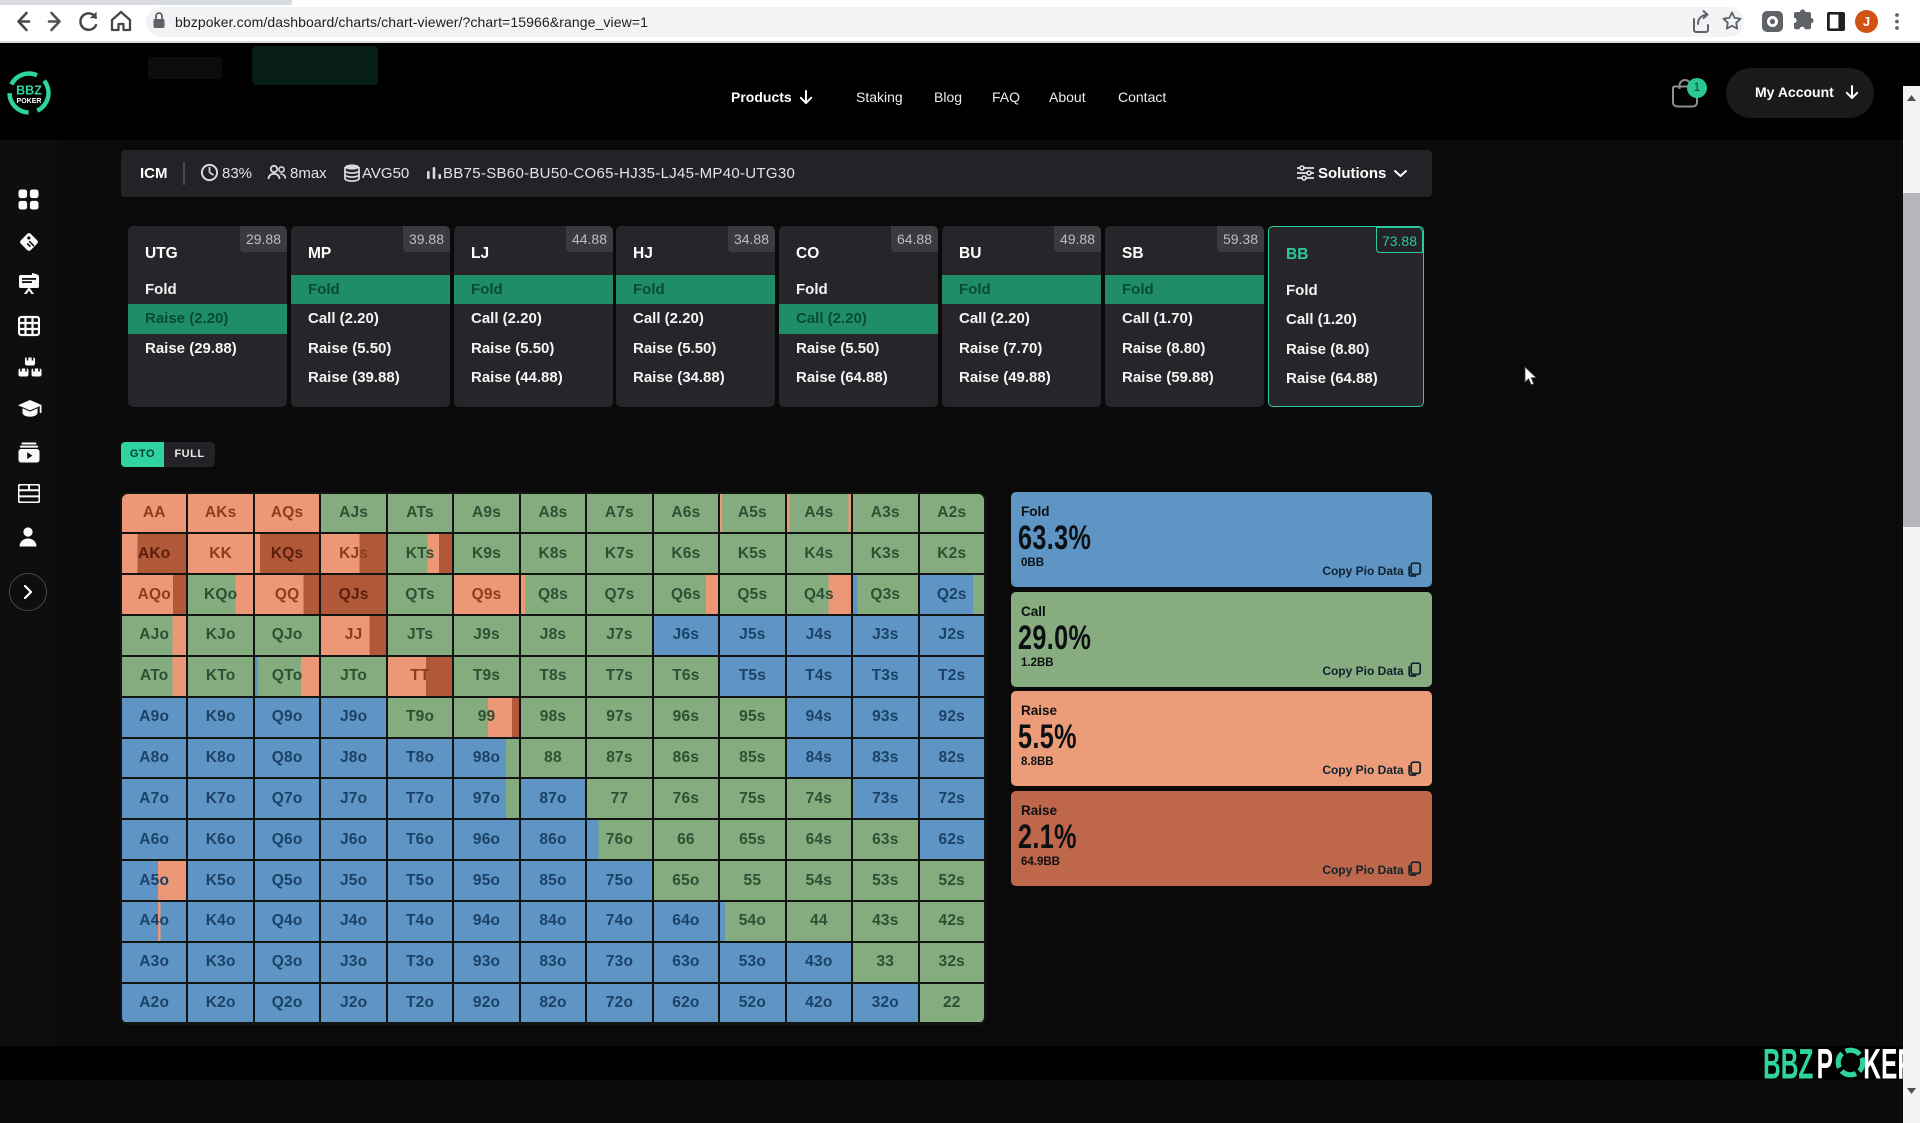 This screenshot has width=1920, height=1123. I want to click on svg-text: POKER, so click(29, 101).